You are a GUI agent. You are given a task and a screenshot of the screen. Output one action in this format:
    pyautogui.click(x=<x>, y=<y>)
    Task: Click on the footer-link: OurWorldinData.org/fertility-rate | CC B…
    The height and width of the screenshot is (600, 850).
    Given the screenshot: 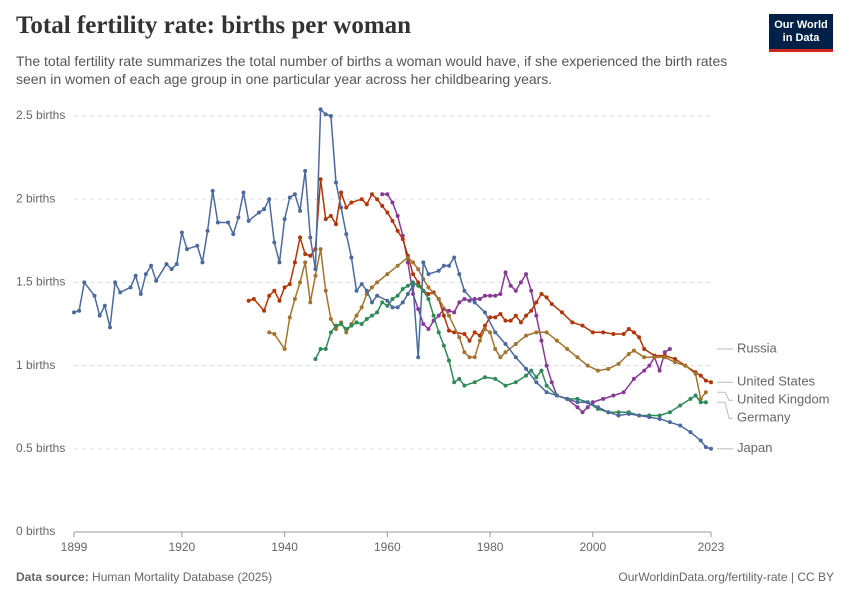 What is the action you would take?
    pyautogui.click(x=726, y=577)
    